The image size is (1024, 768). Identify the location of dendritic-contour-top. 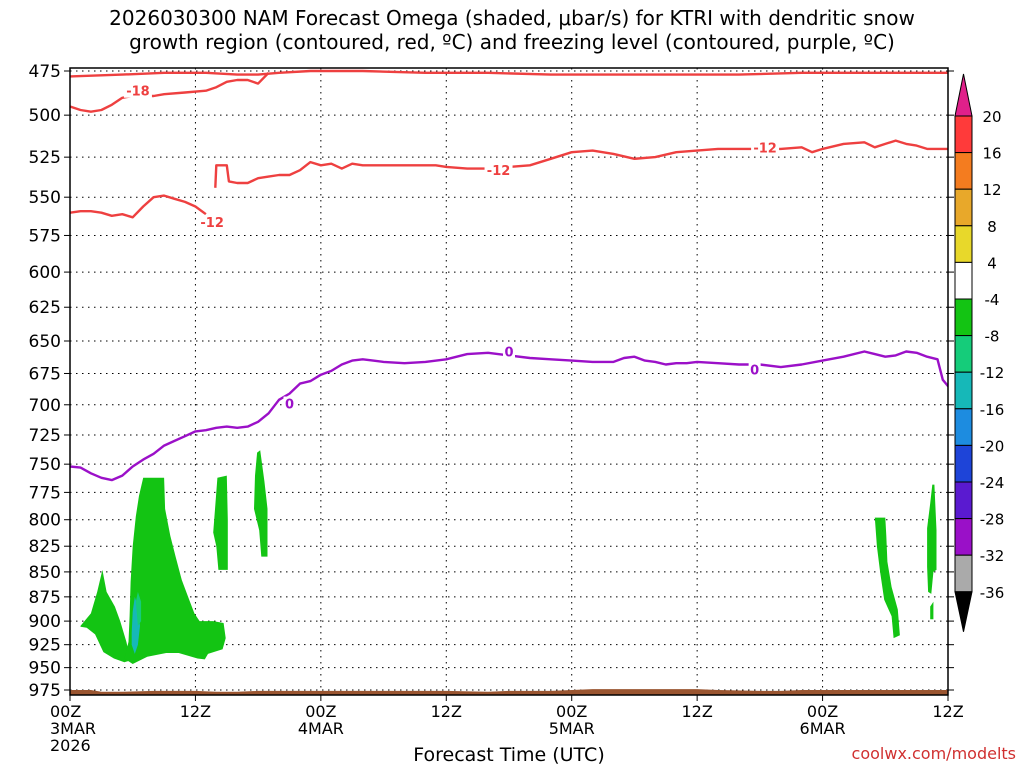
(509, 73).